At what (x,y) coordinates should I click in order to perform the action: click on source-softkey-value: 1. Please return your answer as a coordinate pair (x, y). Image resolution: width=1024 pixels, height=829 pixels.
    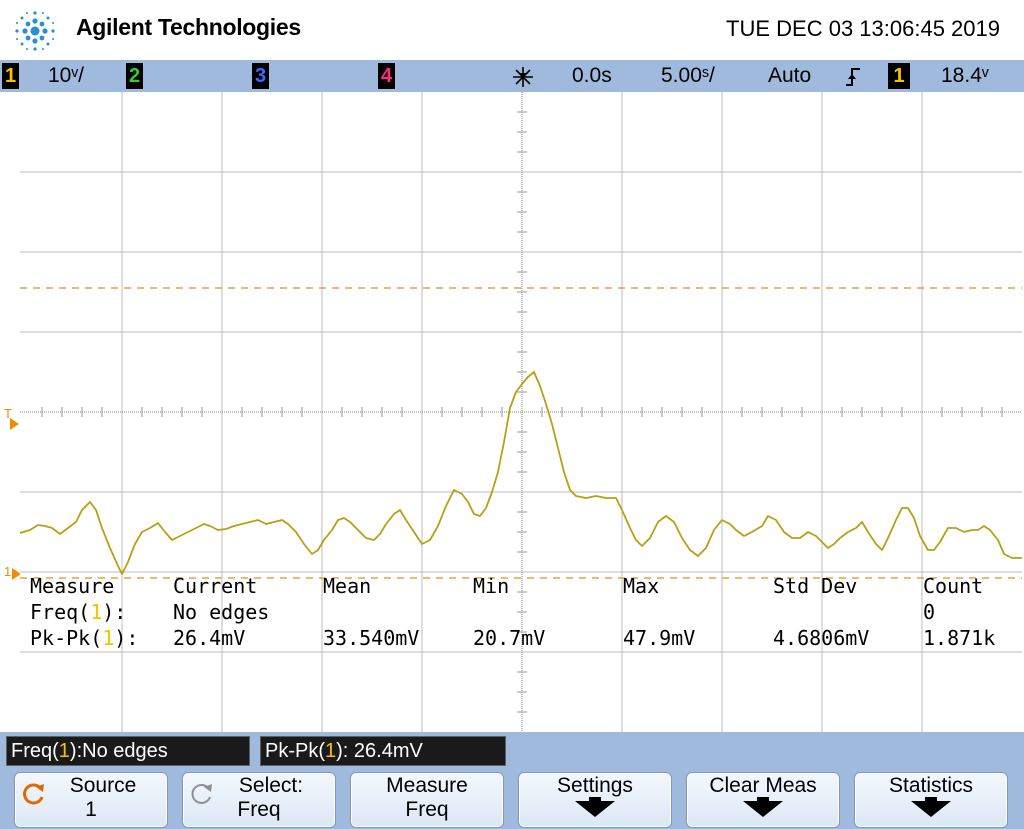
    Looking at the image, I should click on (91, 809).